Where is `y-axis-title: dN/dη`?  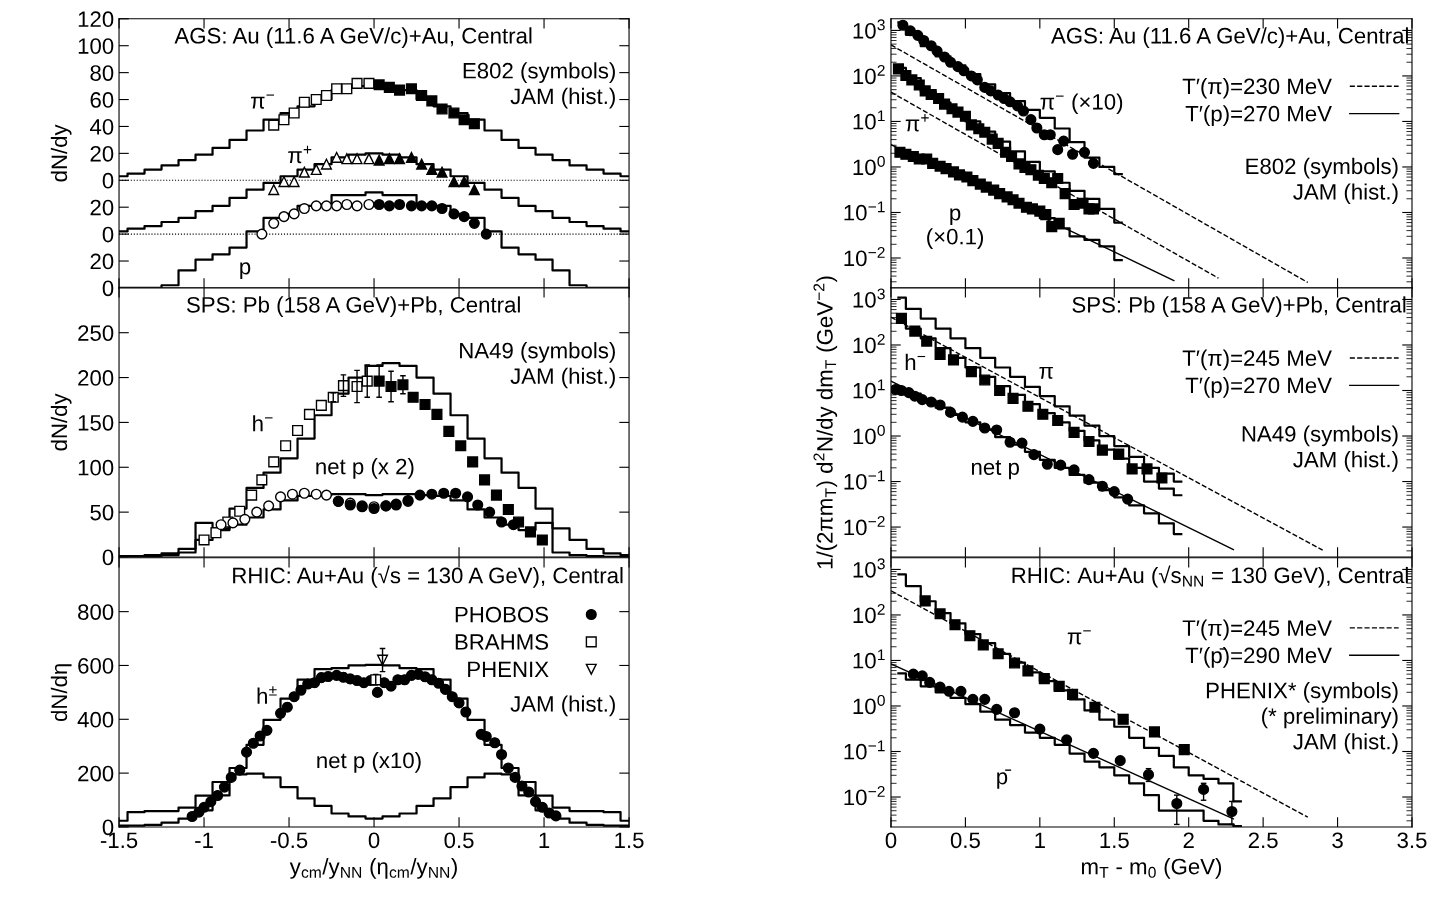 y-axis-title: dN/dη is located at coordinates (61, 693).